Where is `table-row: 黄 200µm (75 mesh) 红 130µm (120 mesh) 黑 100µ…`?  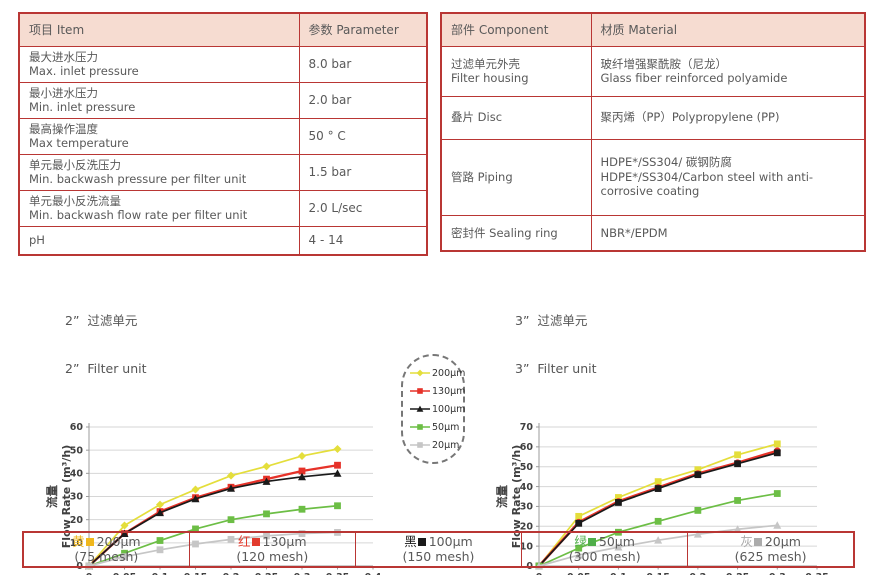 table-row: 黄 200µm (75 mesh) 红 130µm (120 mesh) 黑 100µ… is located at coordinates (438, 549).